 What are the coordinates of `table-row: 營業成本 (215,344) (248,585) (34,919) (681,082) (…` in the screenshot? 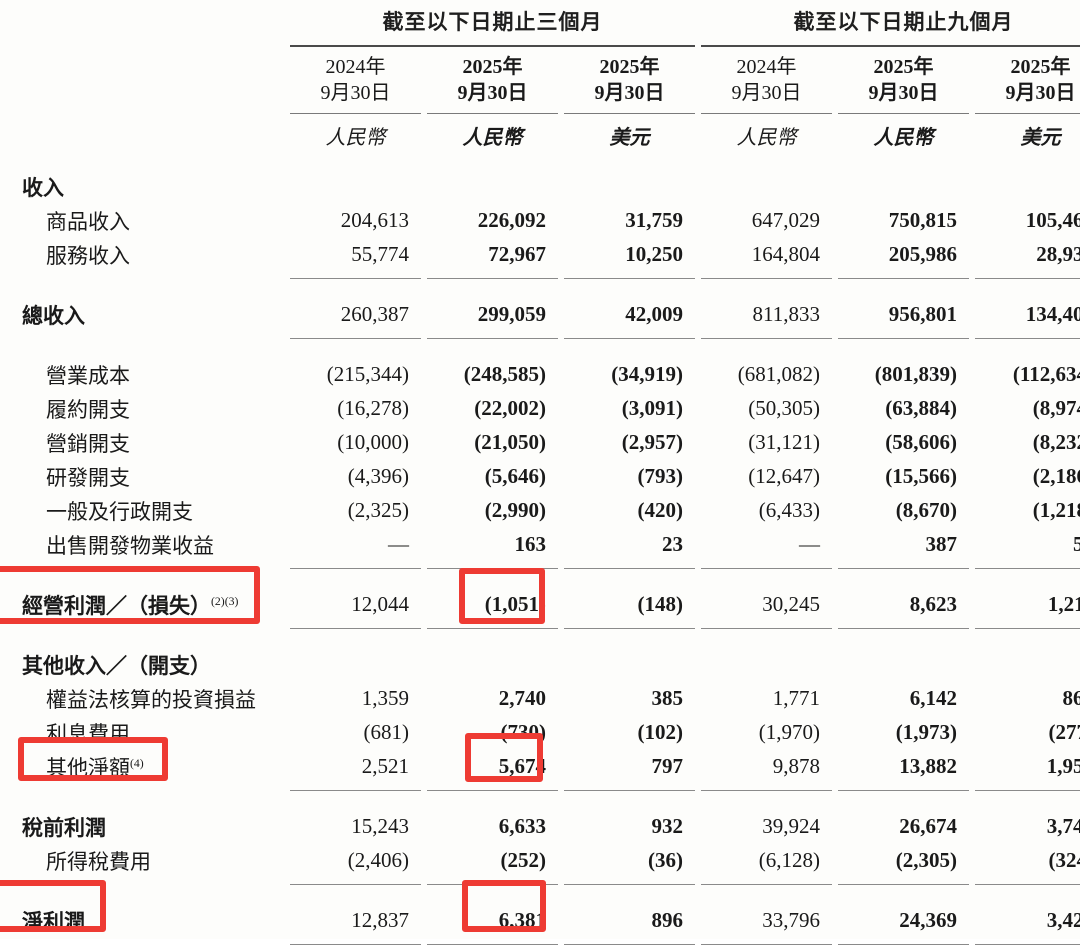 It's located at (540, 375).